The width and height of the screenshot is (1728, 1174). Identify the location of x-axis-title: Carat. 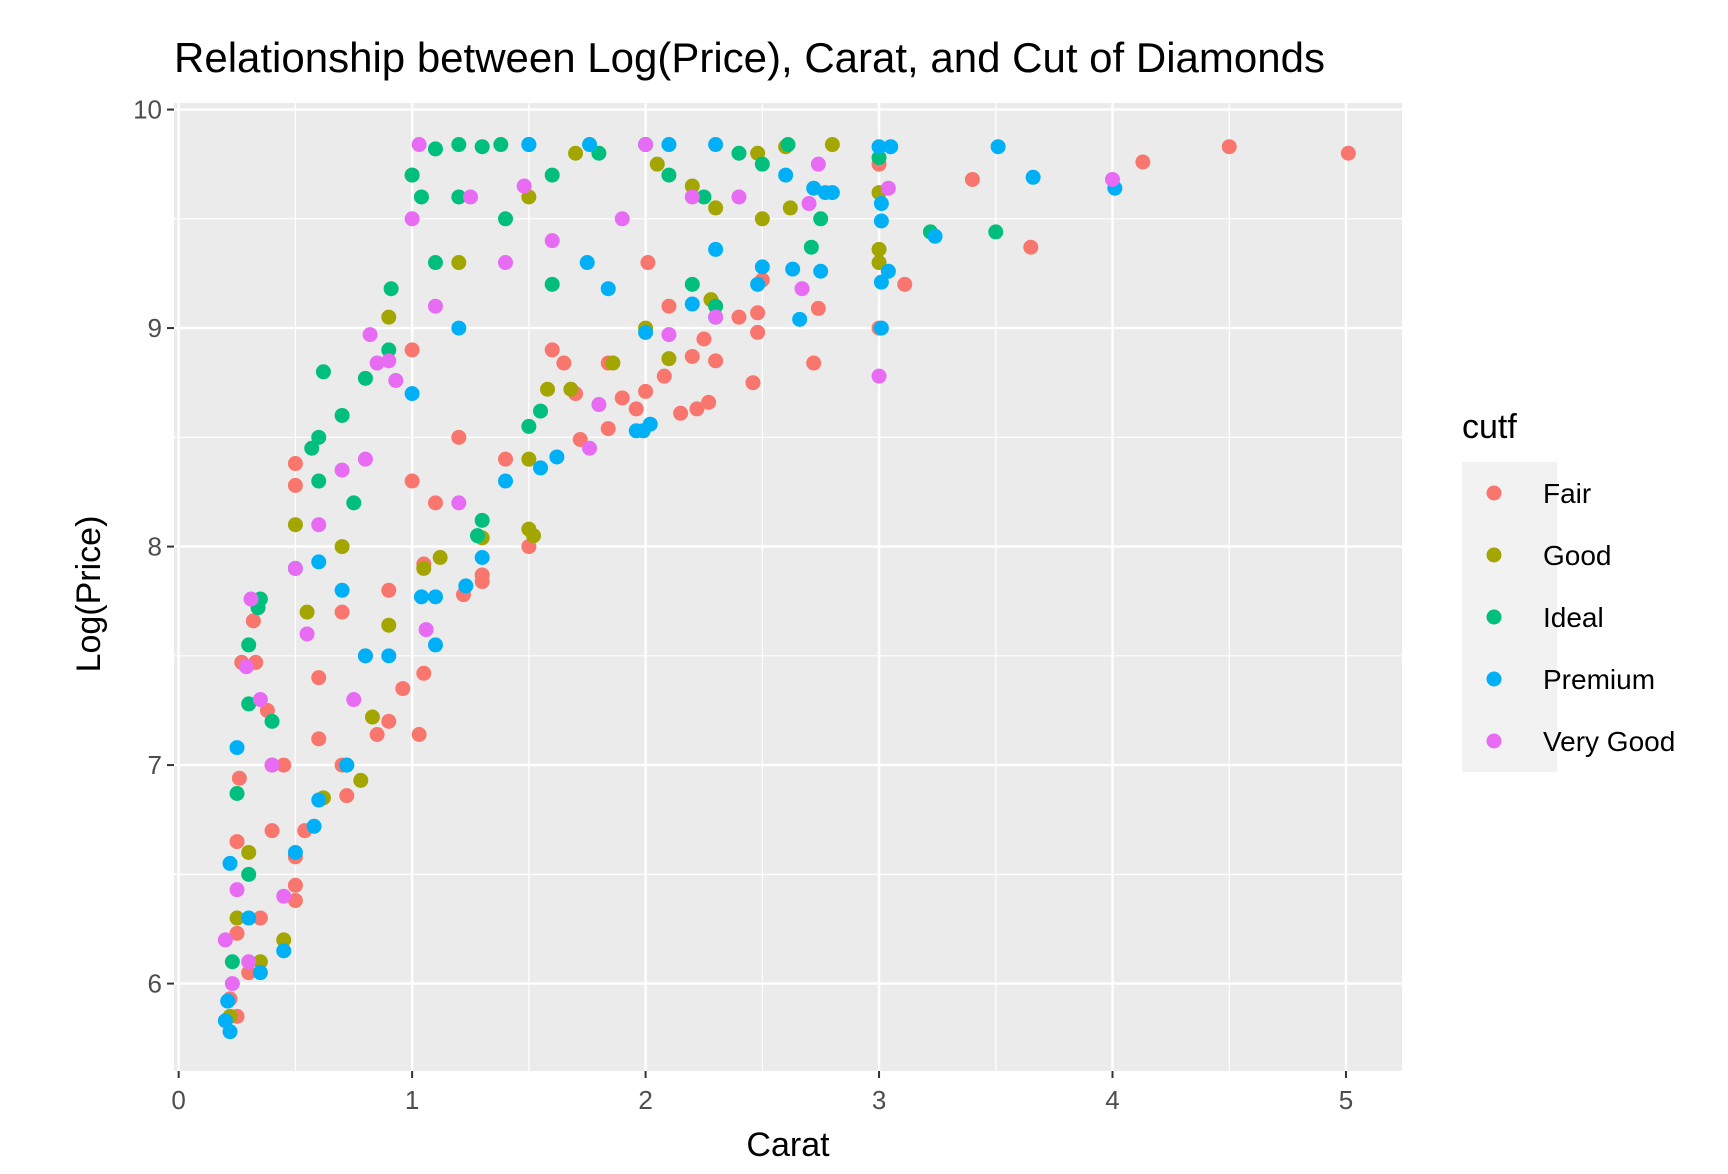
(788, 1145).